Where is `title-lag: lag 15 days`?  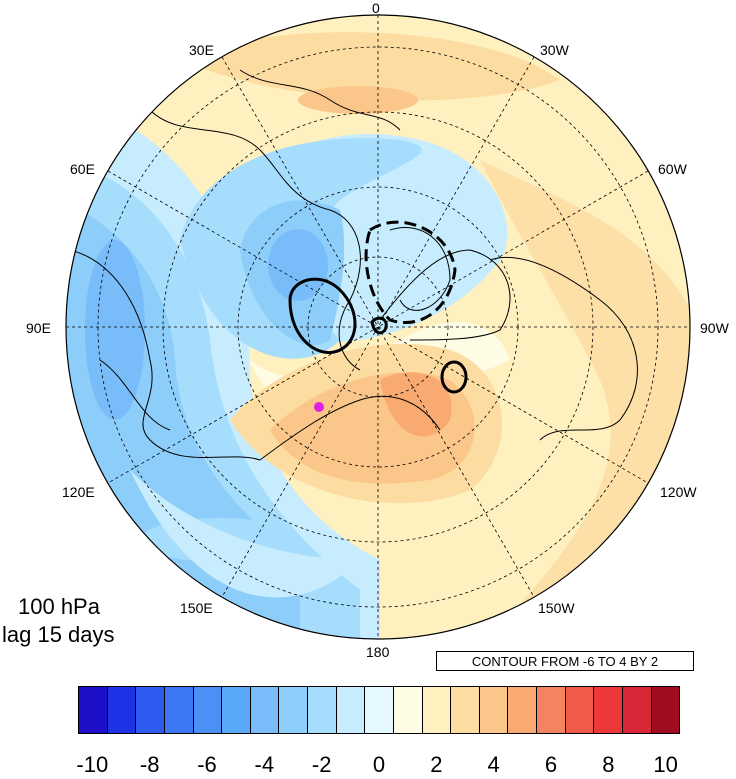
title-lag: lag 15 days is located at coordinates (58, 634).